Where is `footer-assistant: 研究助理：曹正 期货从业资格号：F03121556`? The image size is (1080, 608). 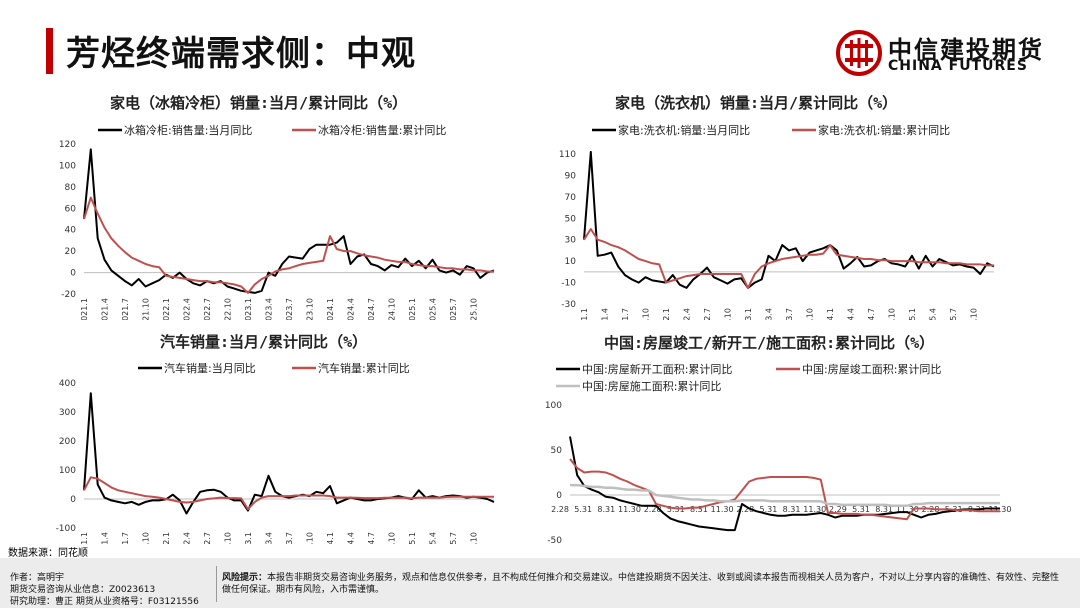 footer-assistant: 研究助理：曹正 期货从业资格号：F03121556 is located at coordinates (104, 602).